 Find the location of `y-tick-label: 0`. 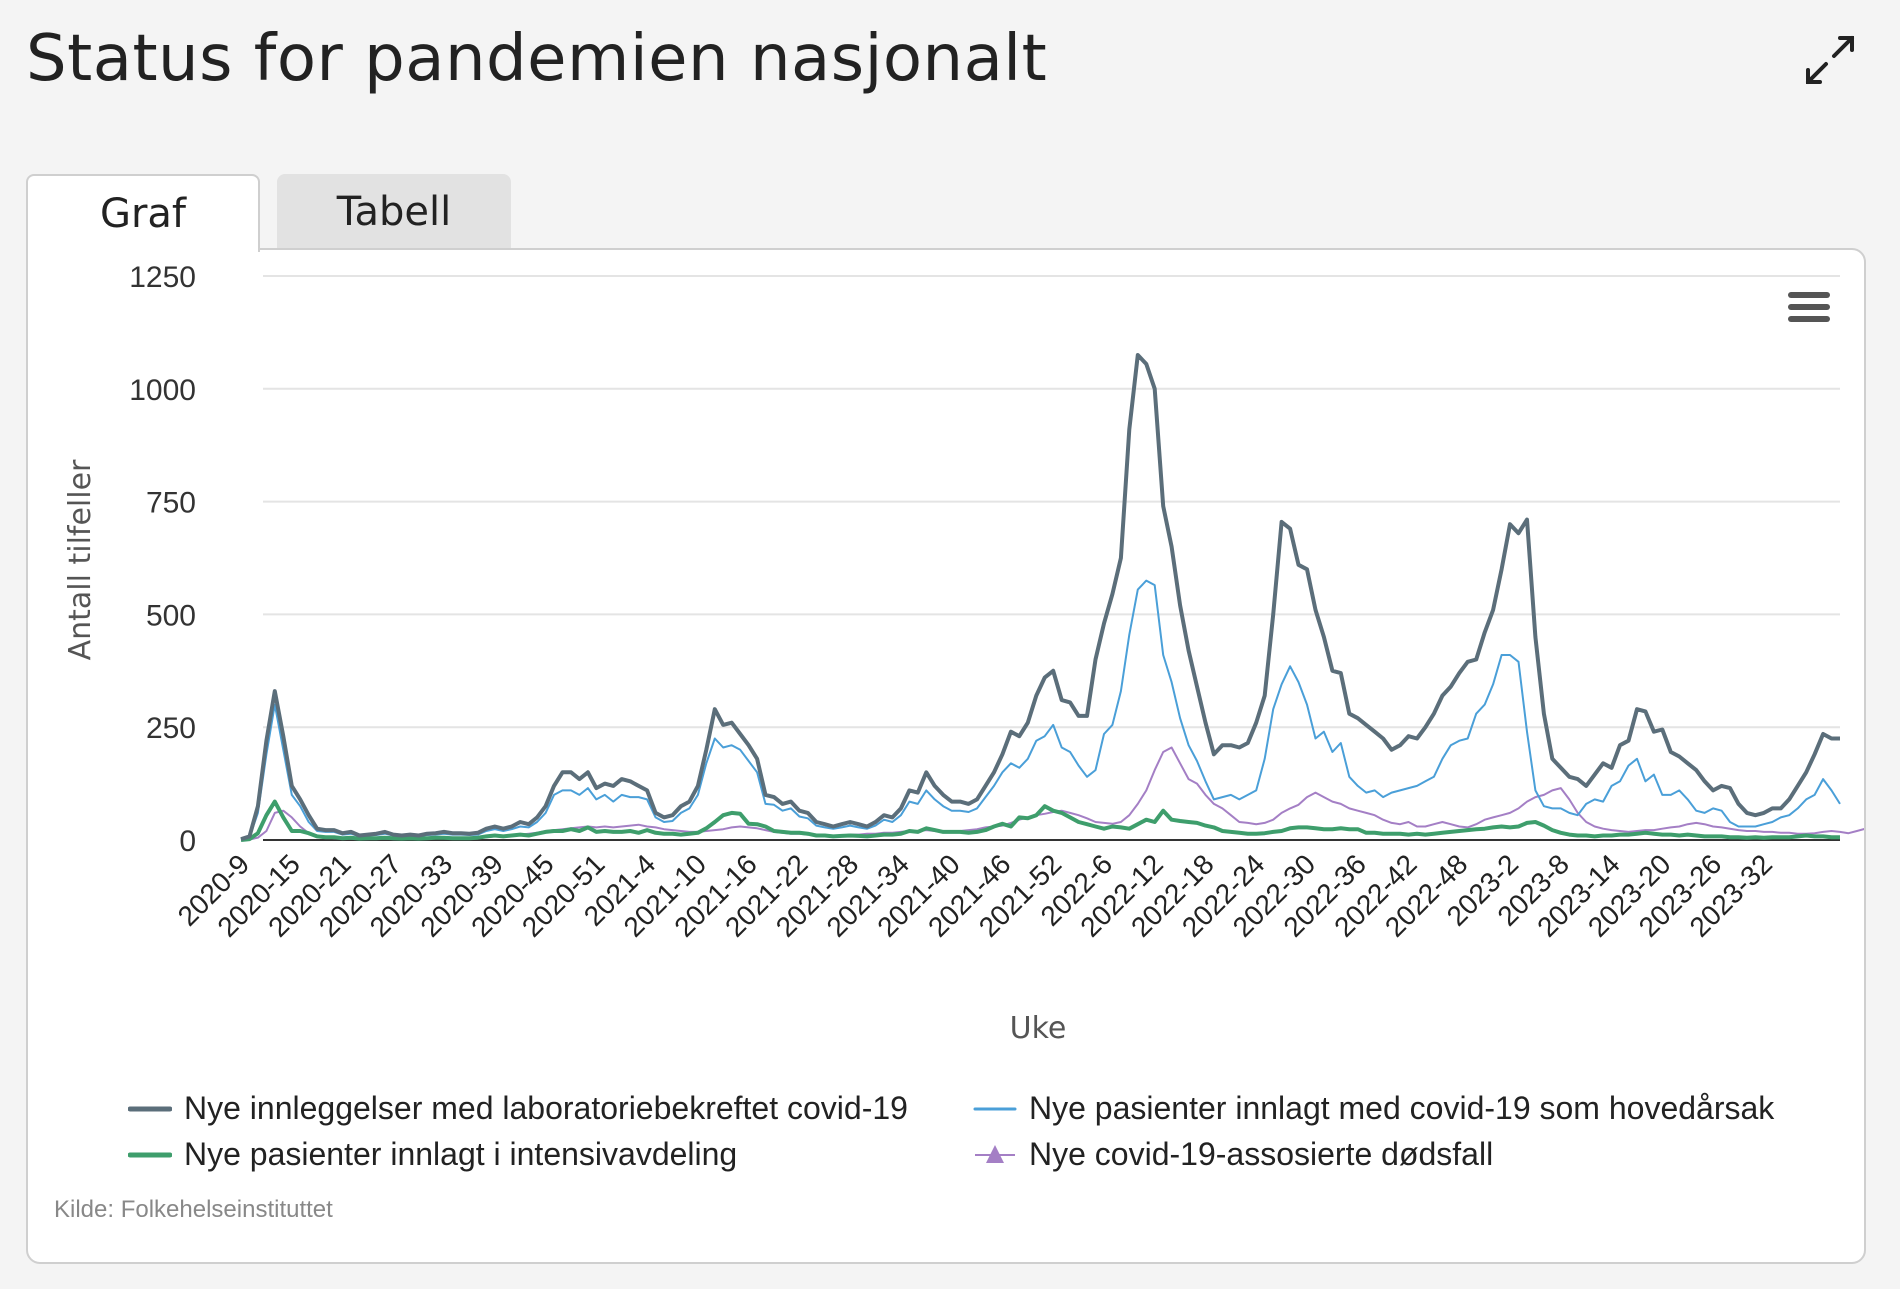

y-tick-label: 0 is located at coordinates (187, 841).